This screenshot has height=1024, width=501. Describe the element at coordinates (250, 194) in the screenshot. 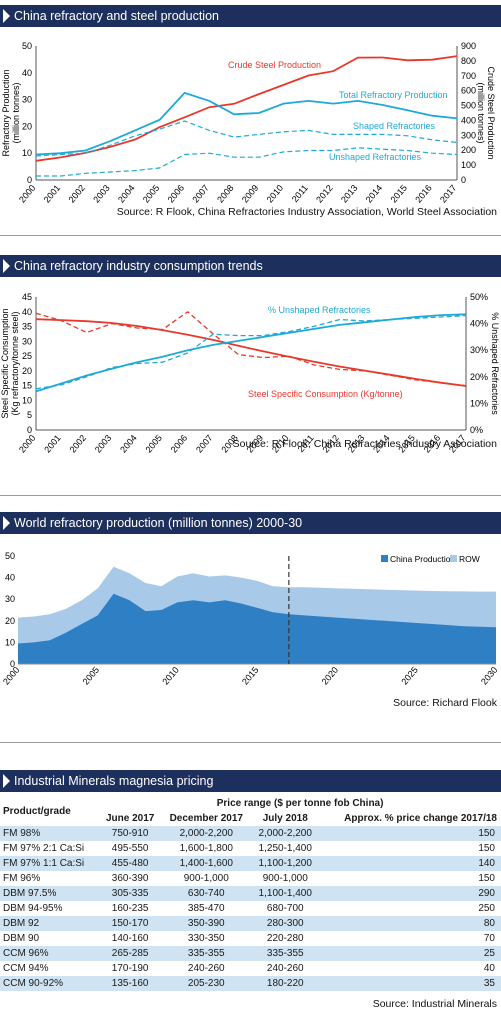

I see `x-tick-label: 2009` at that location.